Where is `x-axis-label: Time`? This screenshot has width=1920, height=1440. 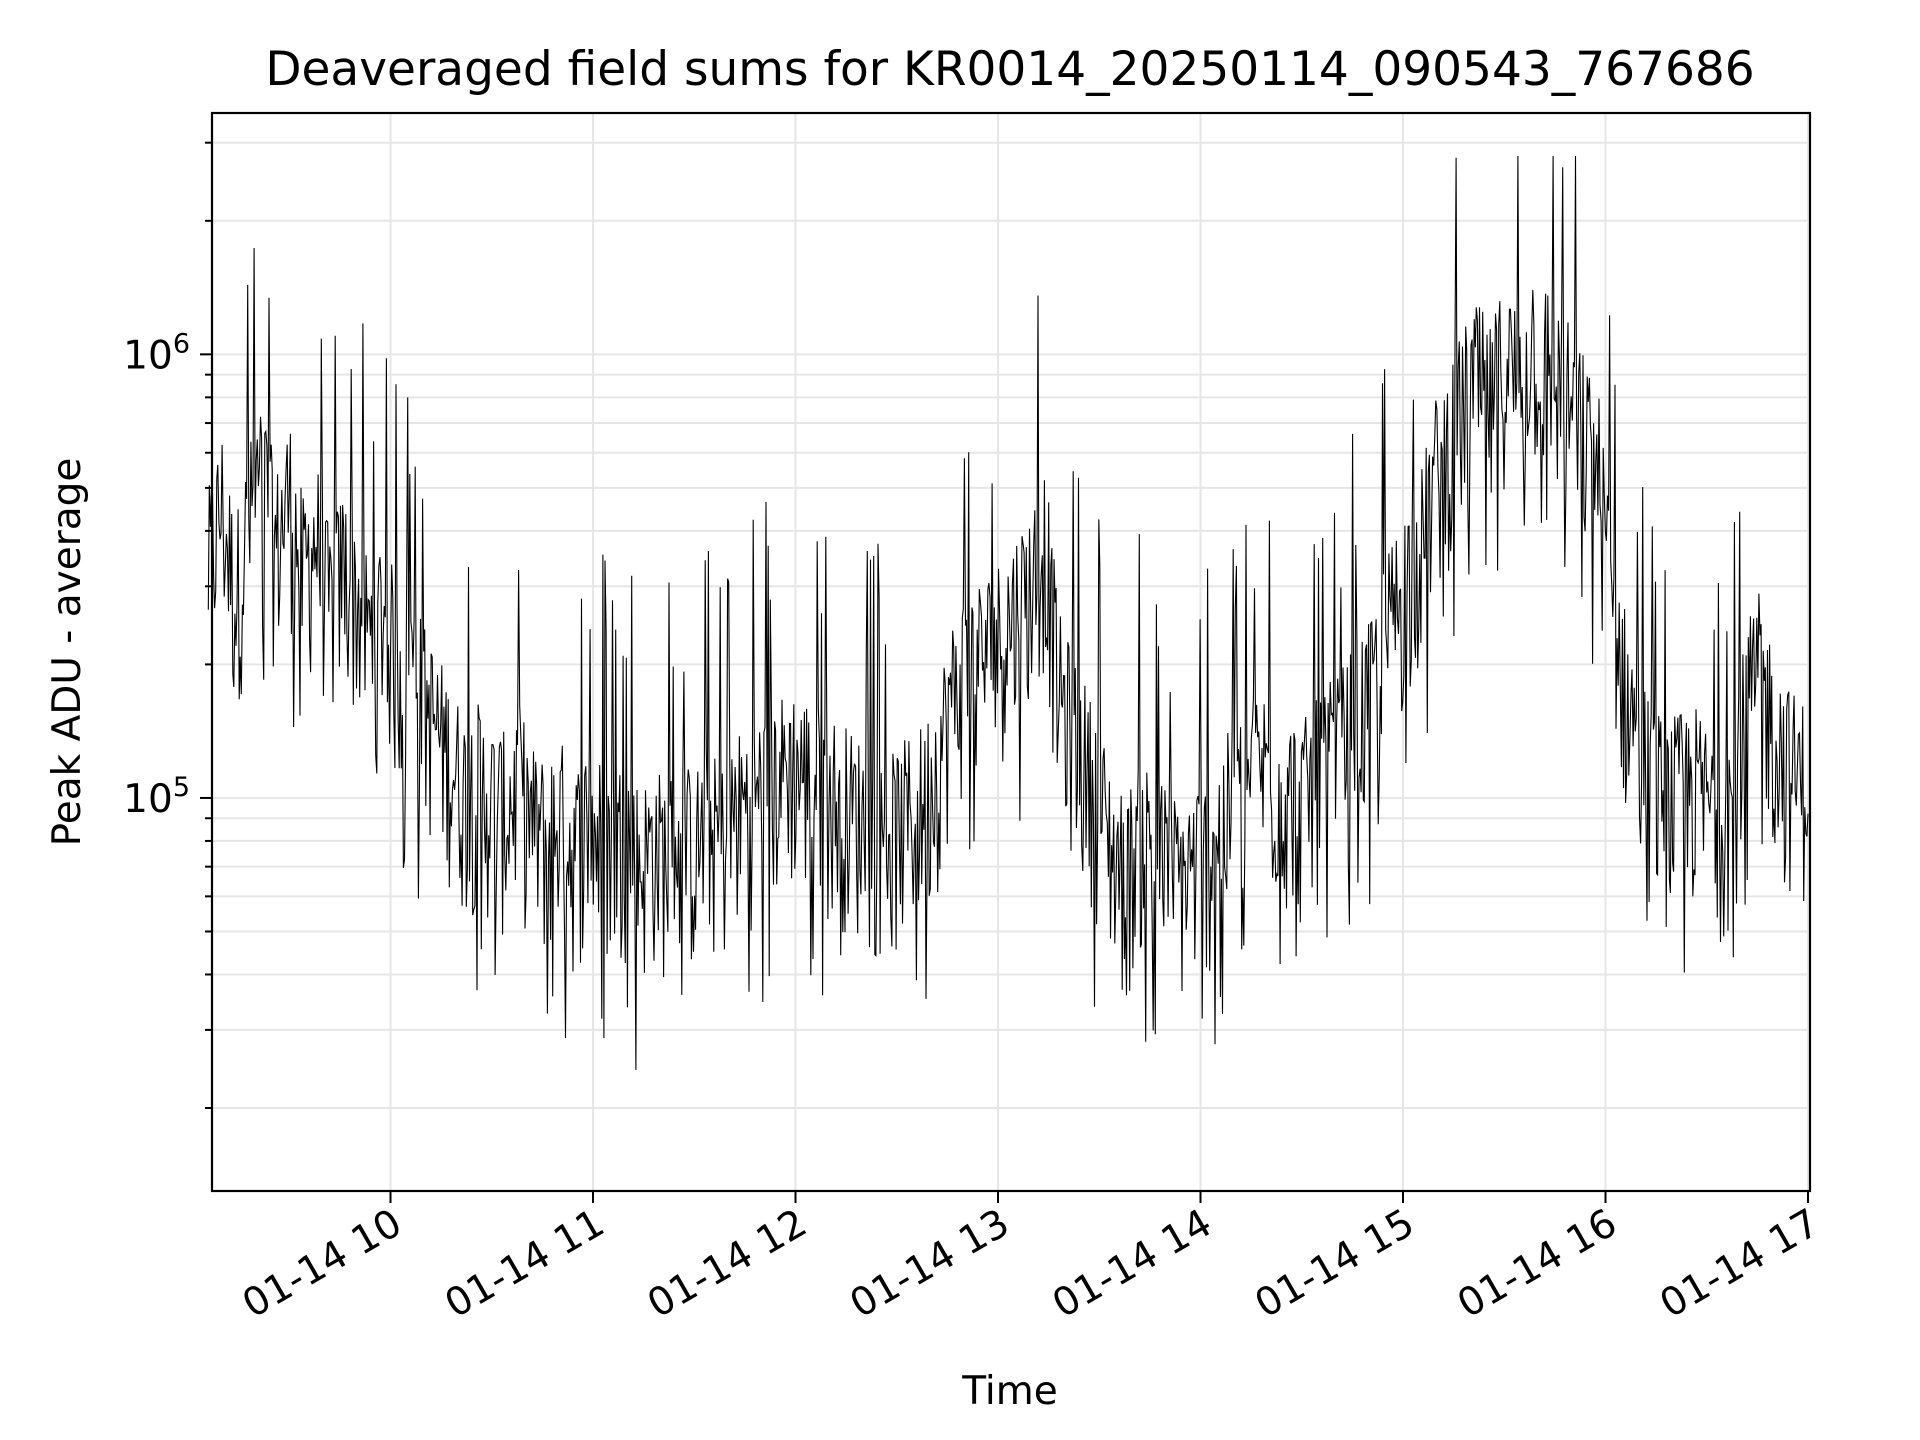
x-axis-label: Time is located at coordinates (1009, 1391).